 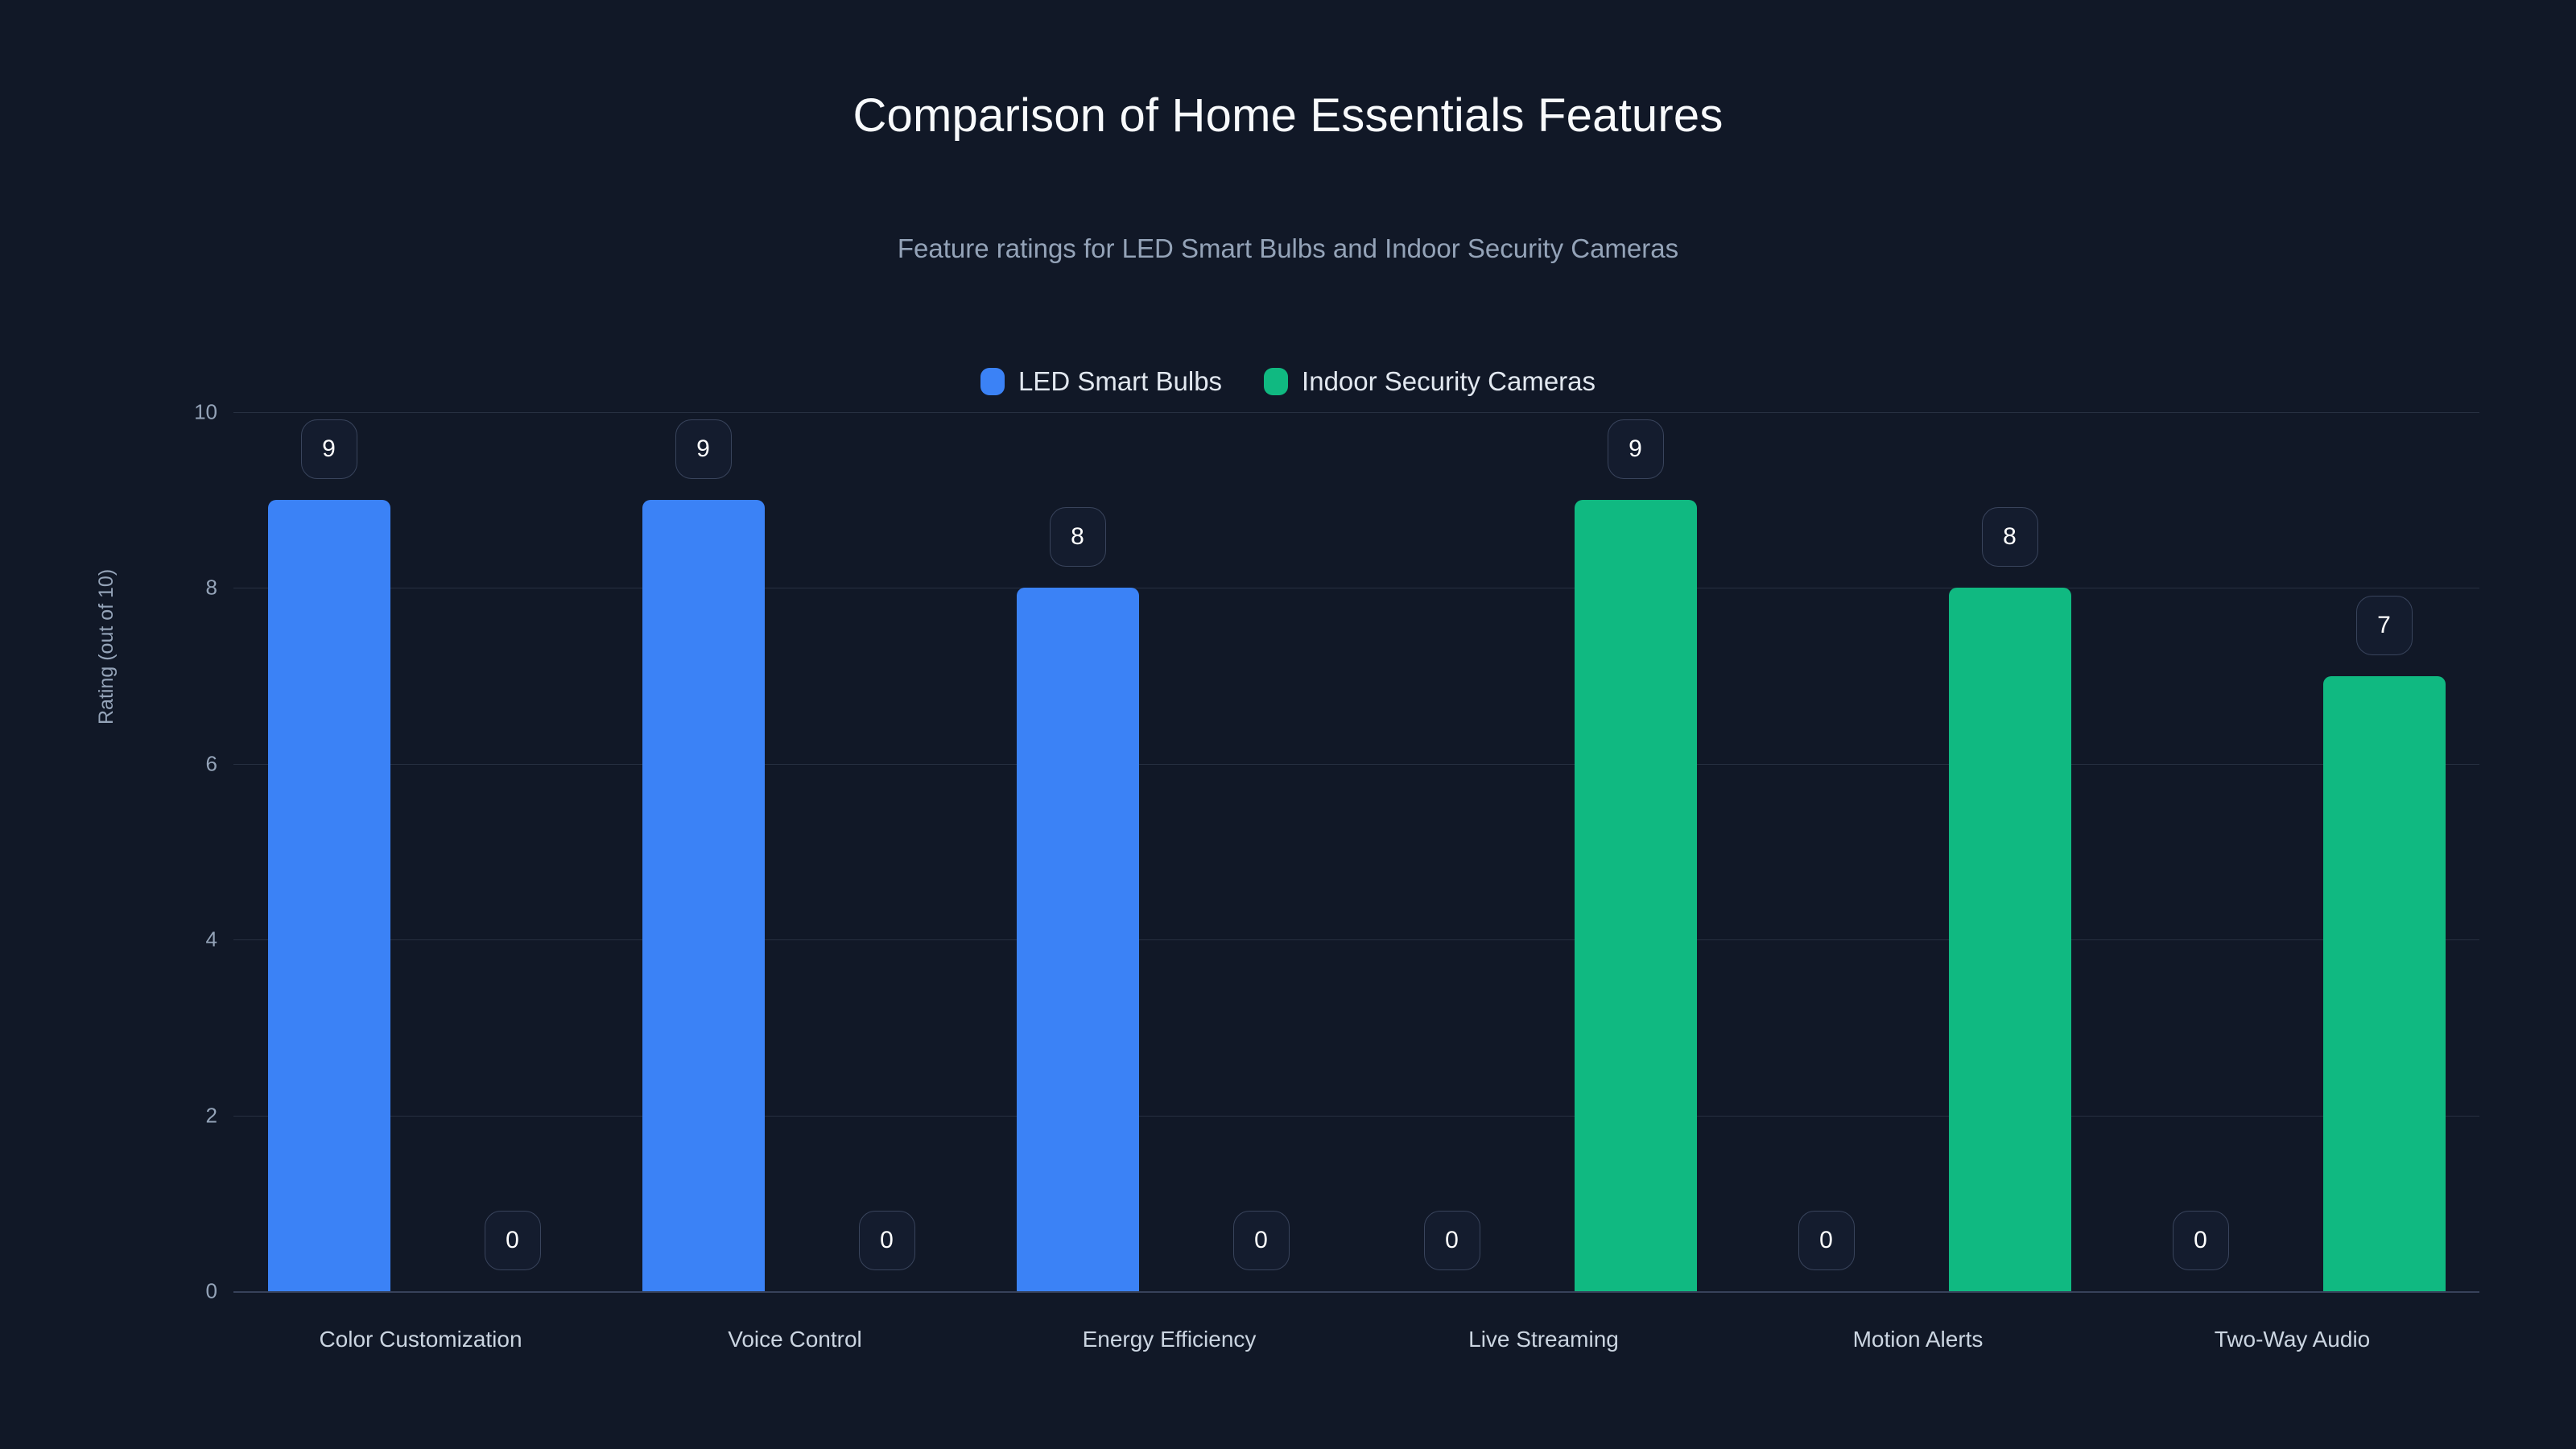 What do you see at coordinates (421, 1339) in the screenshot?
I see `x-category-label: Color Customization` at bounding box center [421, 1339].